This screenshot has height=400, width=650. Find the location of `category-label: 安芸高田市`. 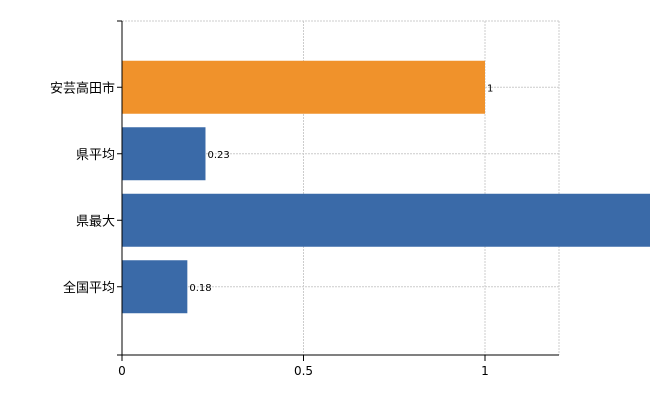

category-label: 安芸高田市 is located at coordinates (82, 88).